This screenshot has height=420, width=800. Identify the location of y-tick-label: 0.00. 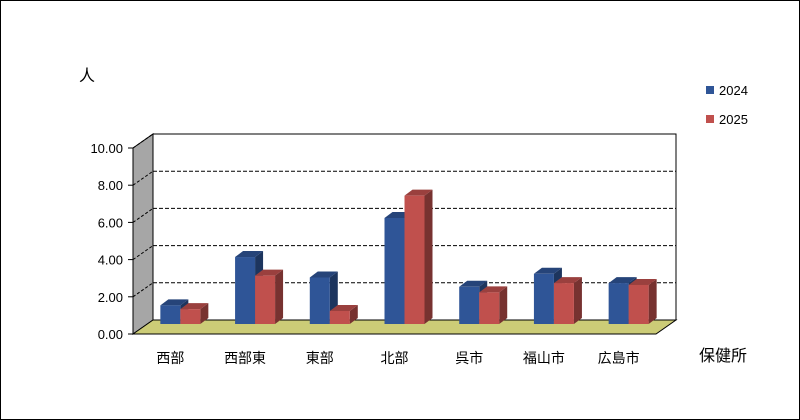
(110, 334).